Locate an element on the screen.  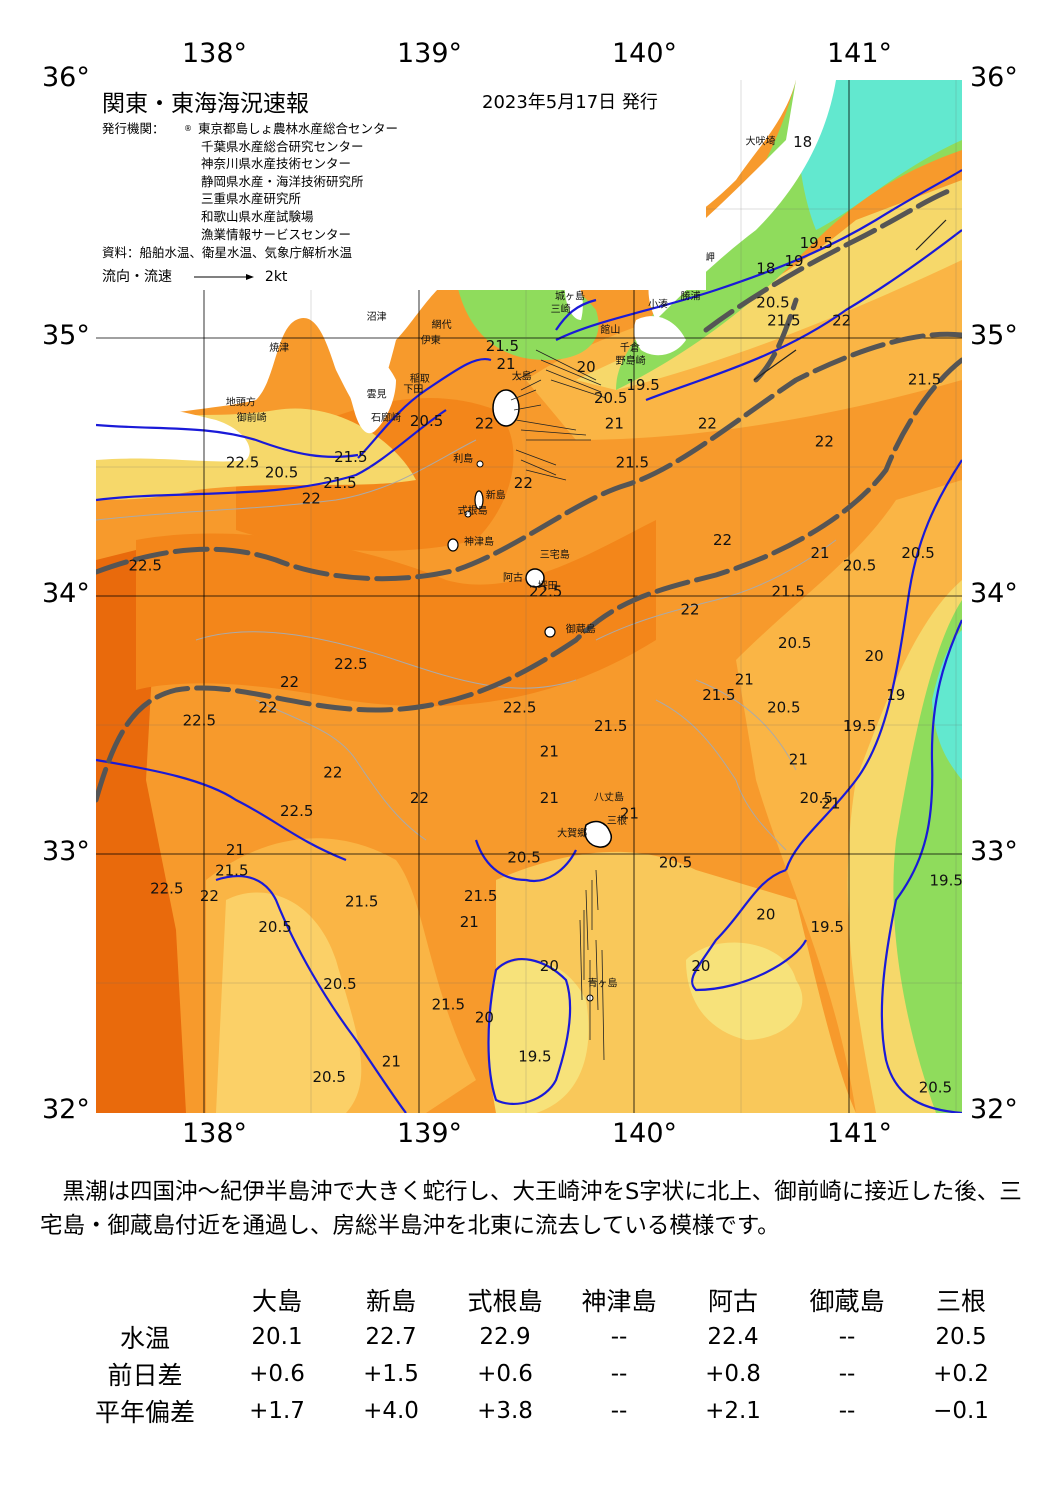
lon-label-bottom: 140° is located at coordinates (645, 1133).